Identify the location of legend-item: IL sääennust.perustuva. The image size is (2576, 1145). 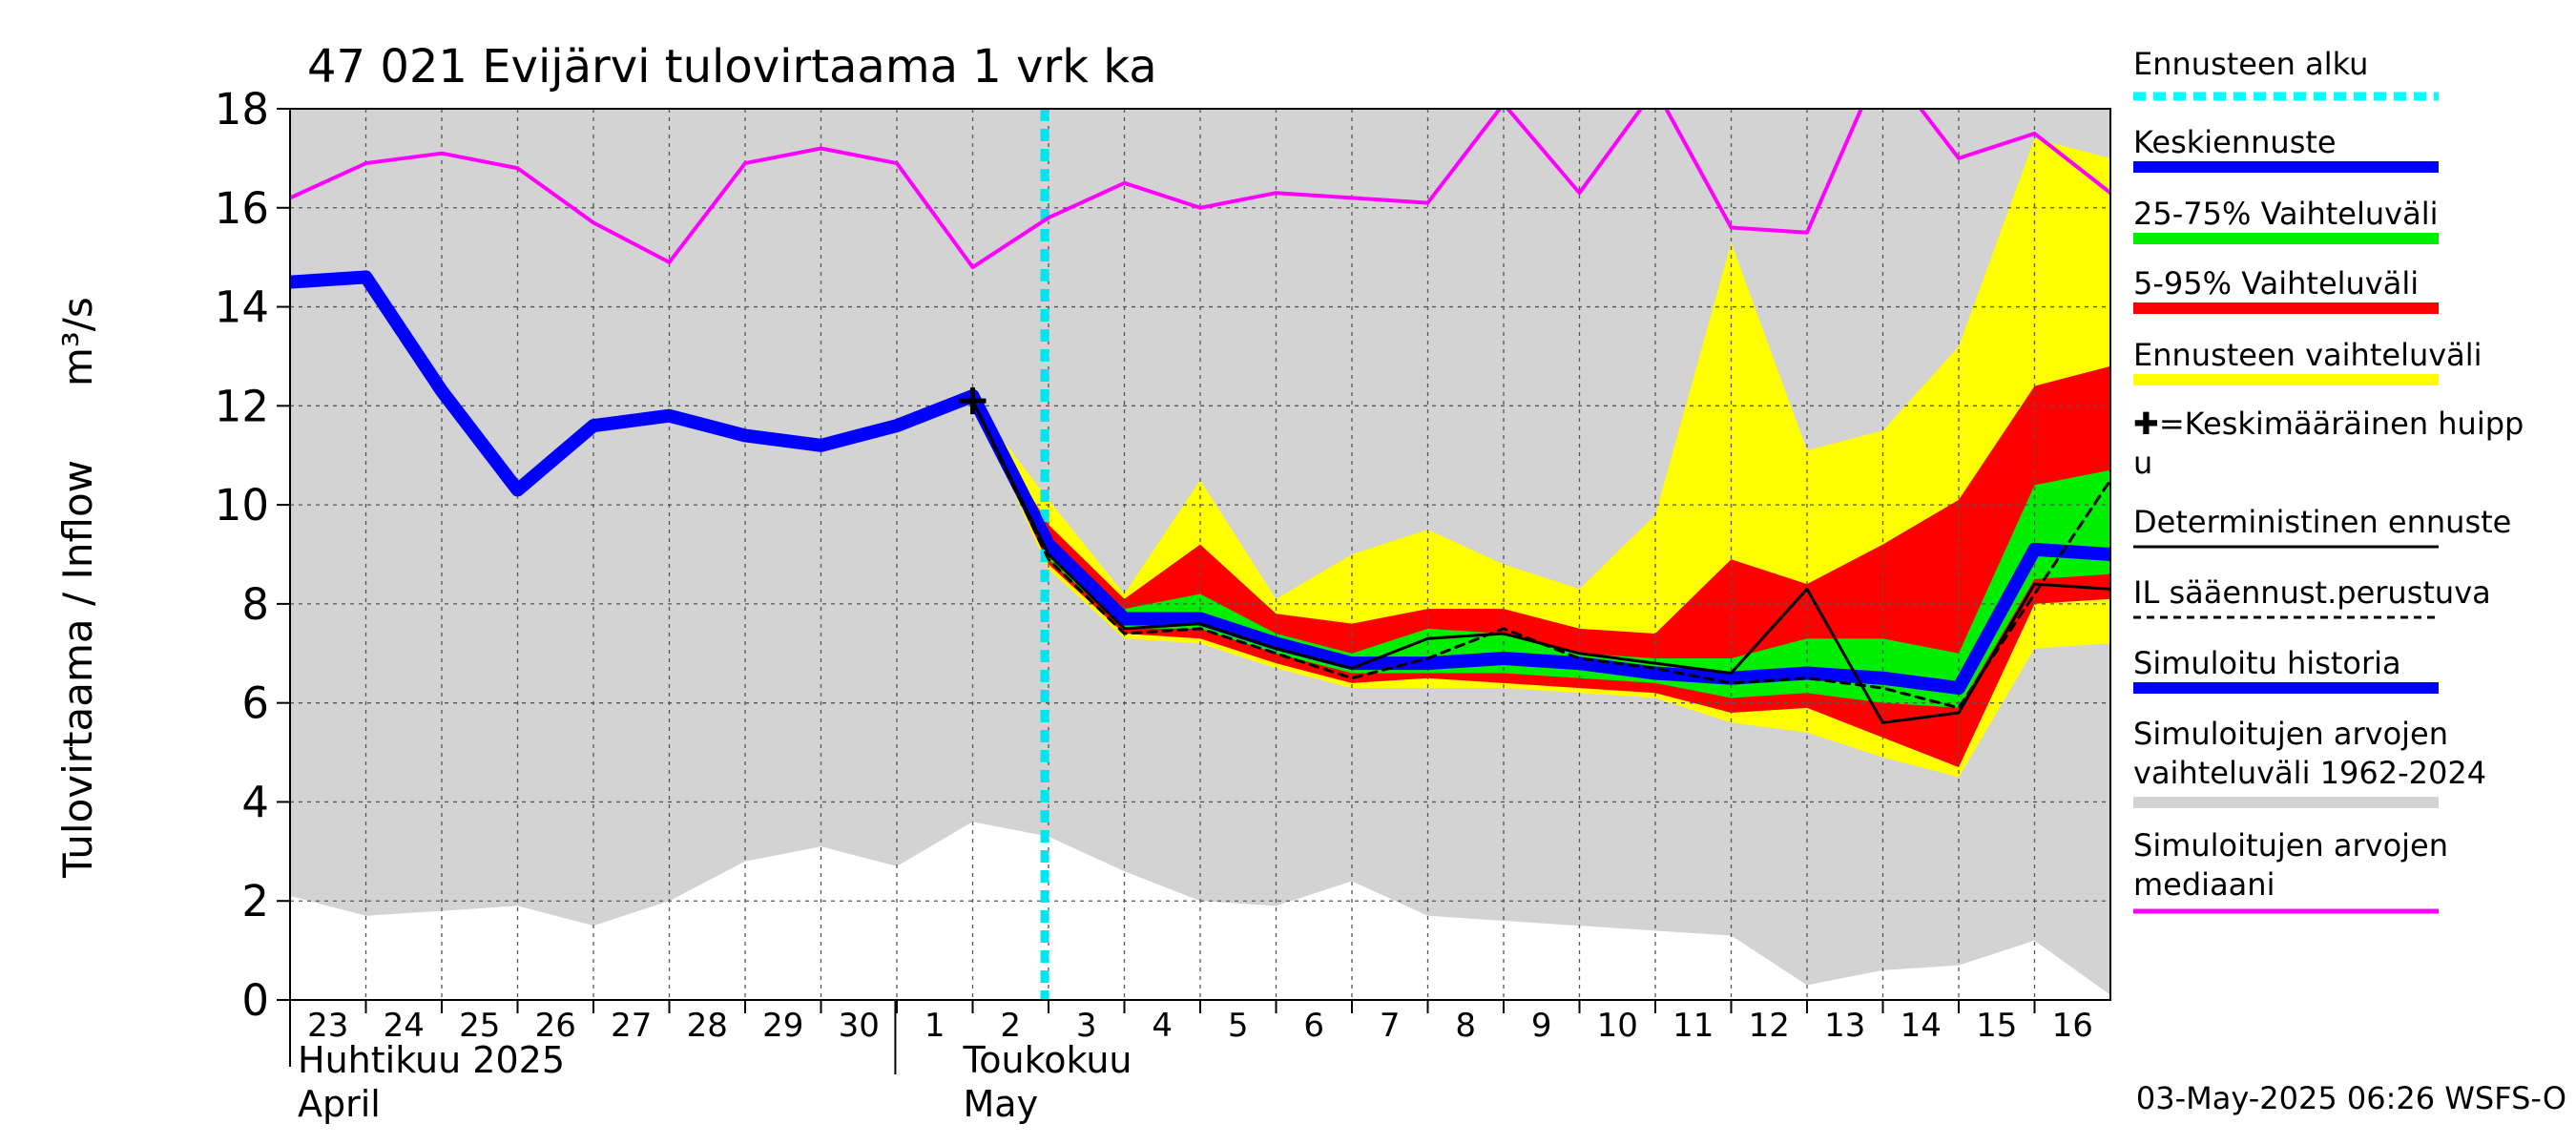
(2312, 596).